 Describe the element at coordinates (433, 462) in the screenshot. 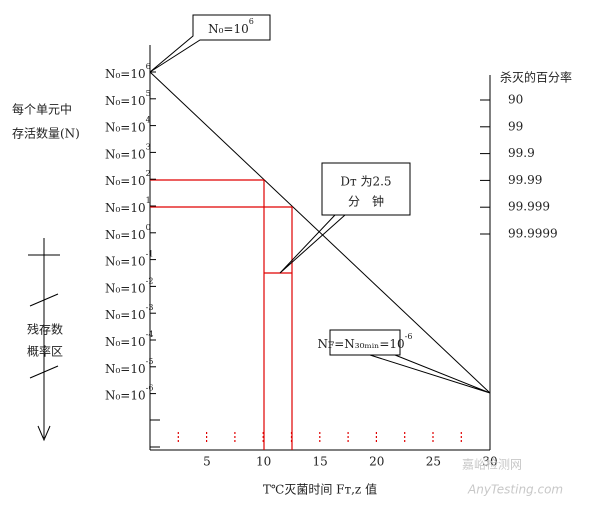

I see `x-tick-label: 25` at that location.